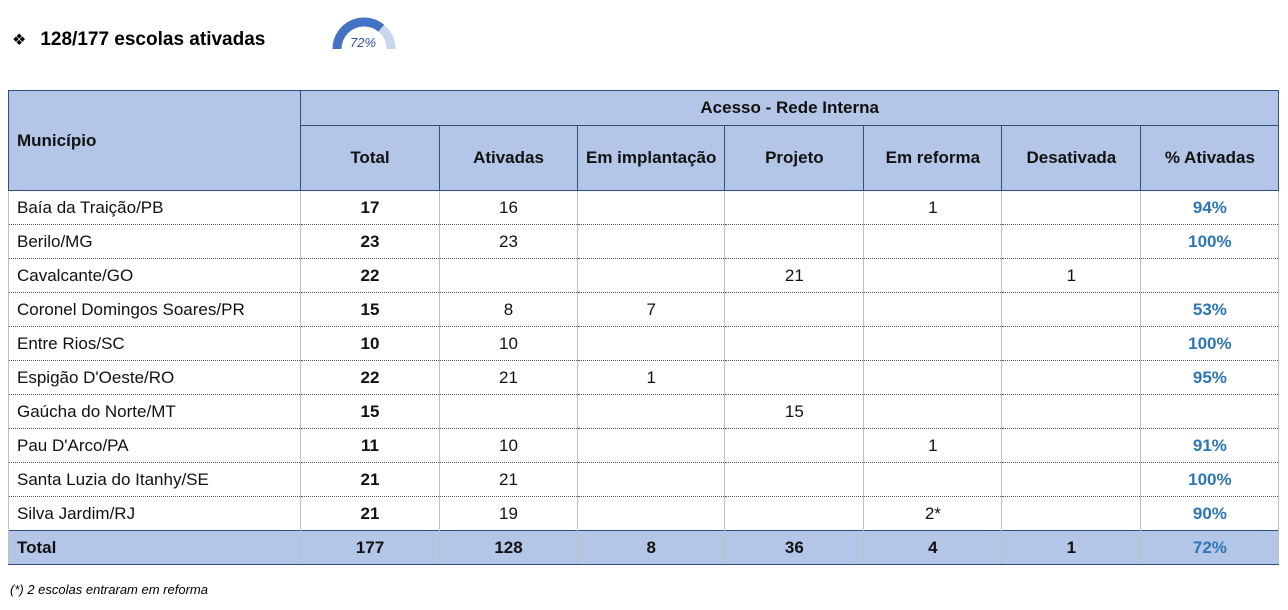 The image size is (1288, 610). I want to click on total-cell: 128, so click(508, 547).